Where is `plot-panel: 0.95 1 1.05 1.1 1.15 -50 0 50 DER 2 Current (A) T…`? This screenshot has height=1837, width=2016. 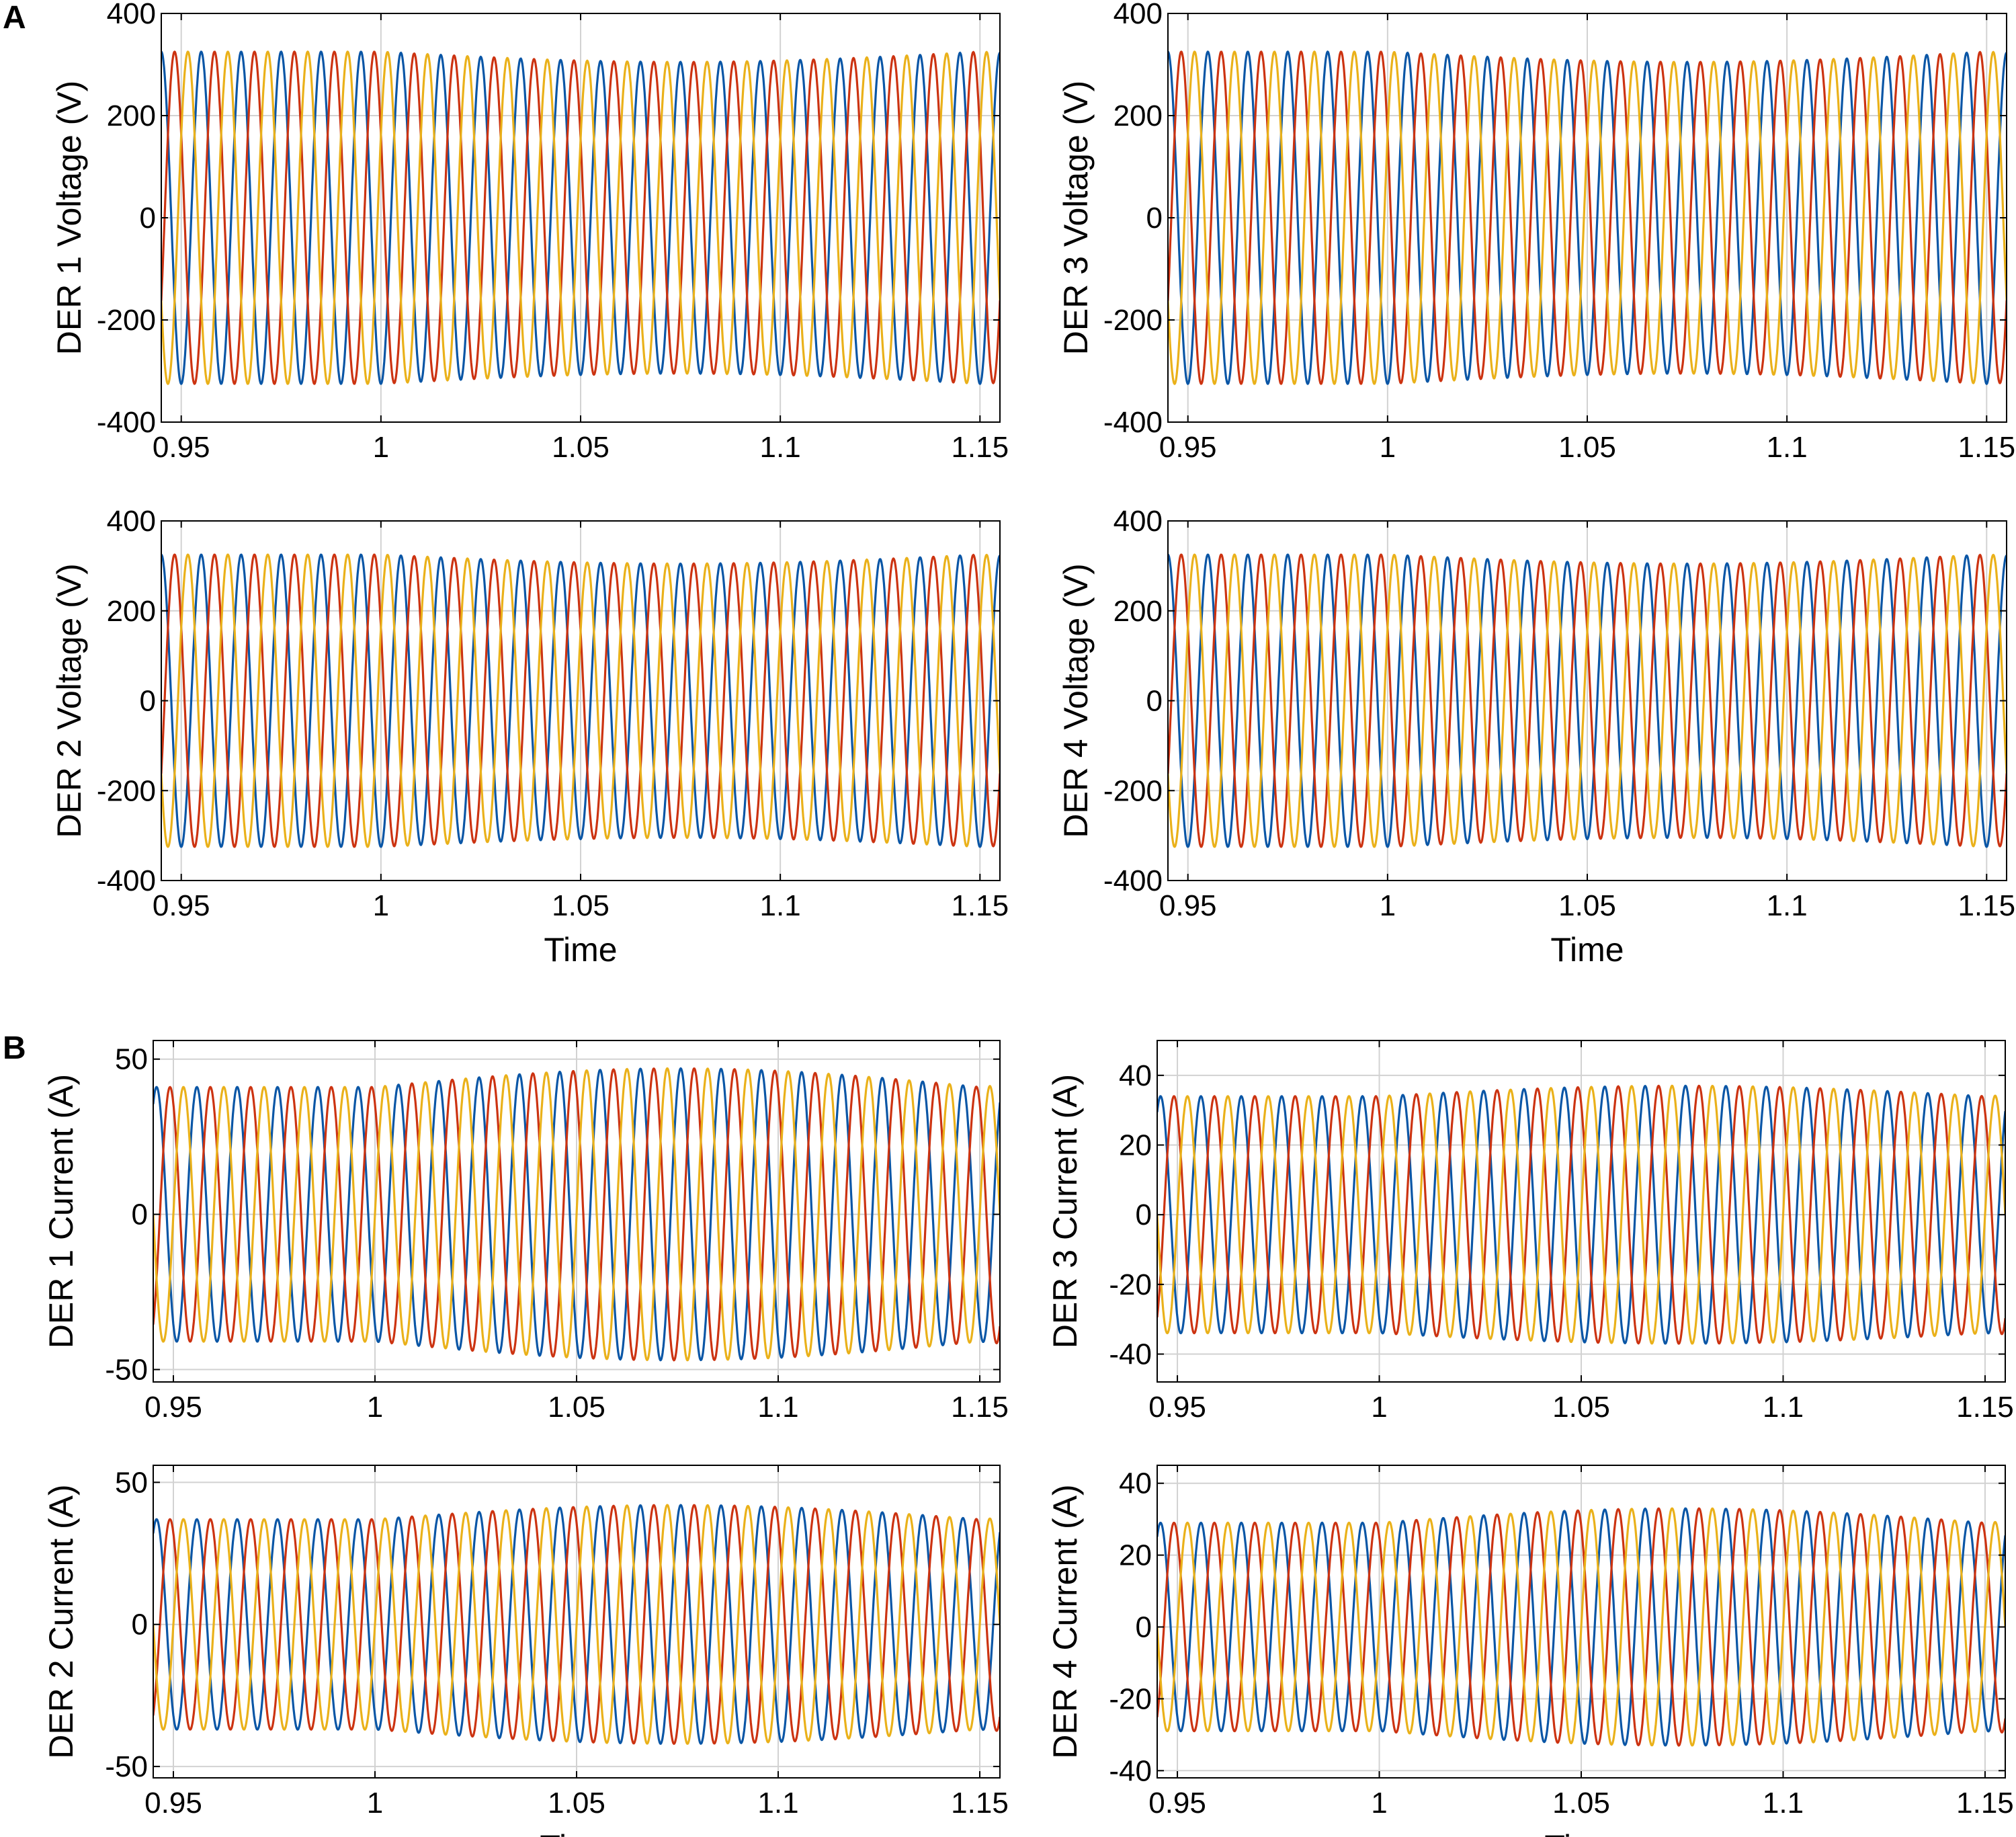 plot-panel: 0.95 1 1.05 1.1 1.15 -50 0 50 DER 2 Current (A) T… is located at coordinates (525, 1651).